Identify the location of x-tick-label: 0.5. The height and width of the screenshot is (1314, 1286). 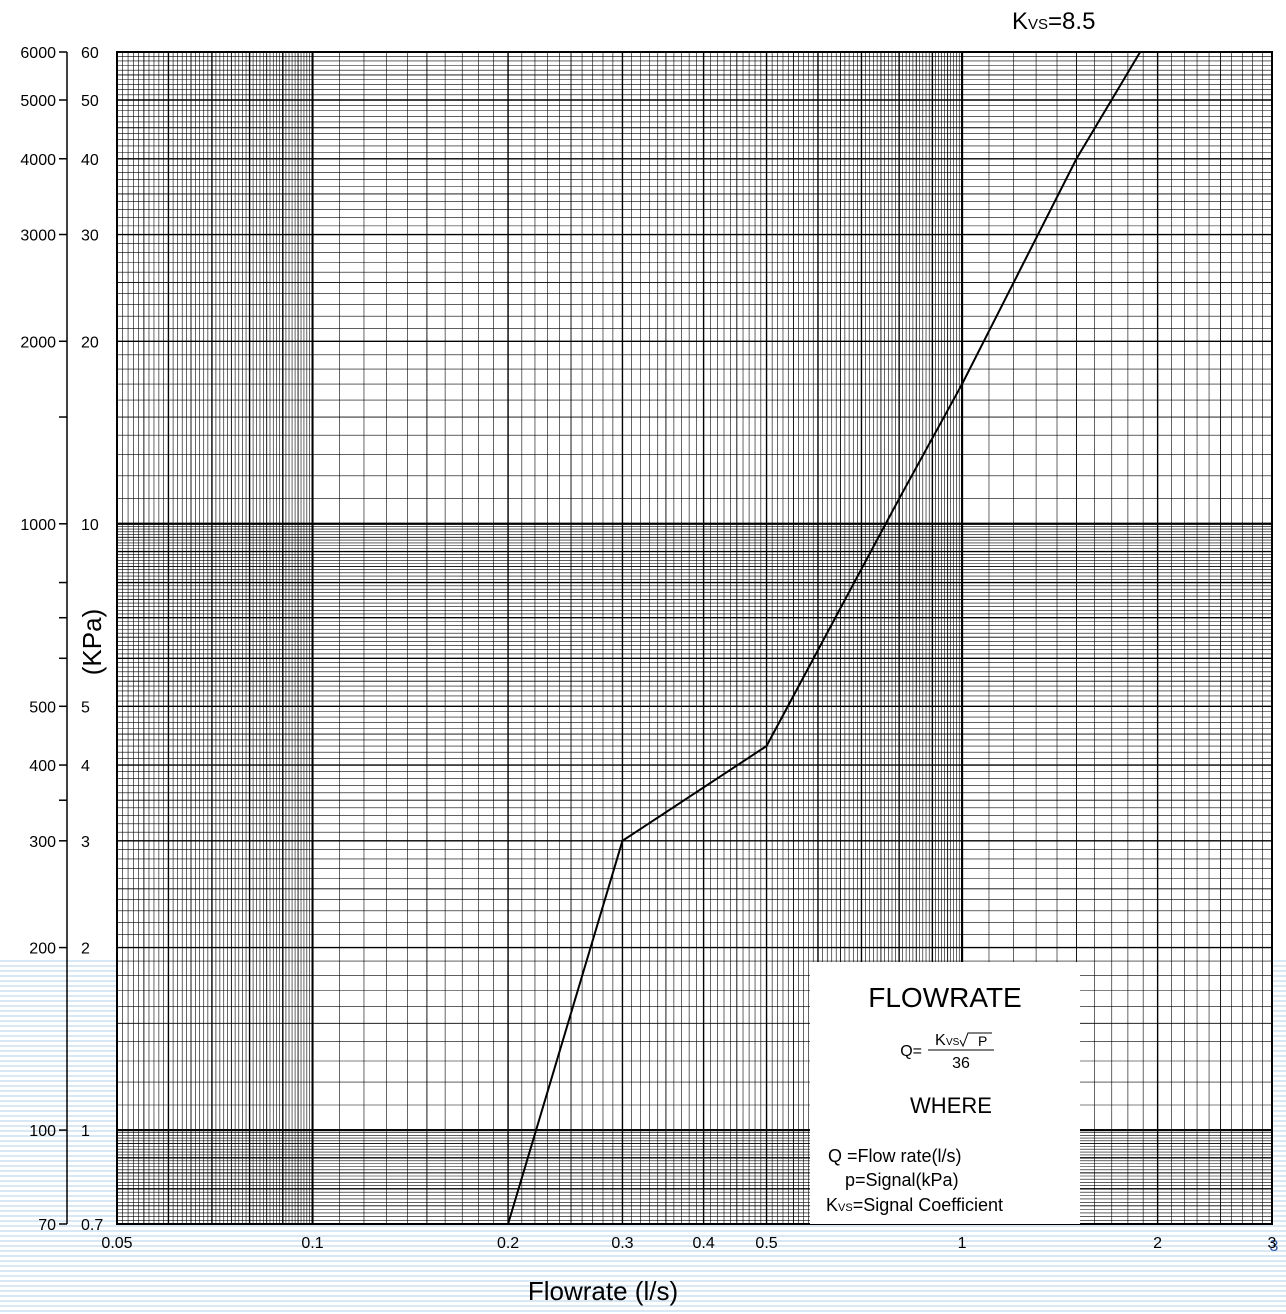
(766, 1243).